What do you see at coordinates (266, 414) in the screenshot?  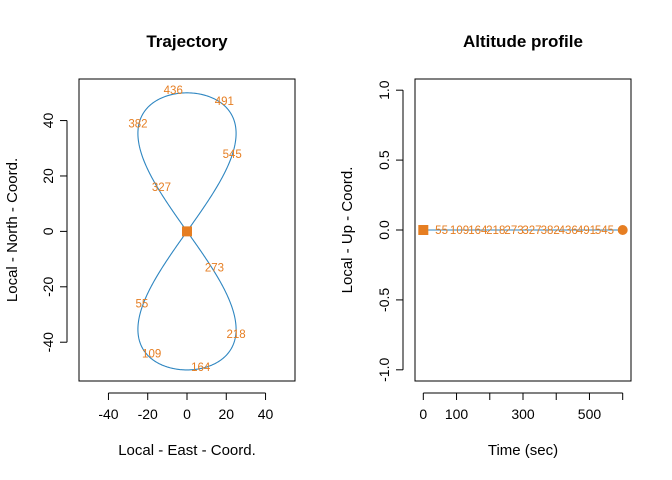 I see `trajectory-x-tick-label: 40` at bounding box center [266, 414].